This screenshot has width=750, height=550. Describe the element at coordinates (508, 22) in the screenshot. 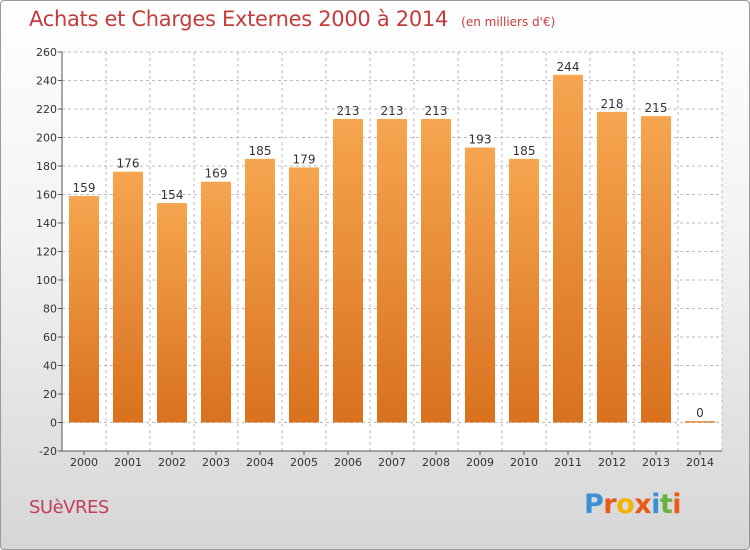

I see `chart-unit: (en milliers d'€)` at that location.